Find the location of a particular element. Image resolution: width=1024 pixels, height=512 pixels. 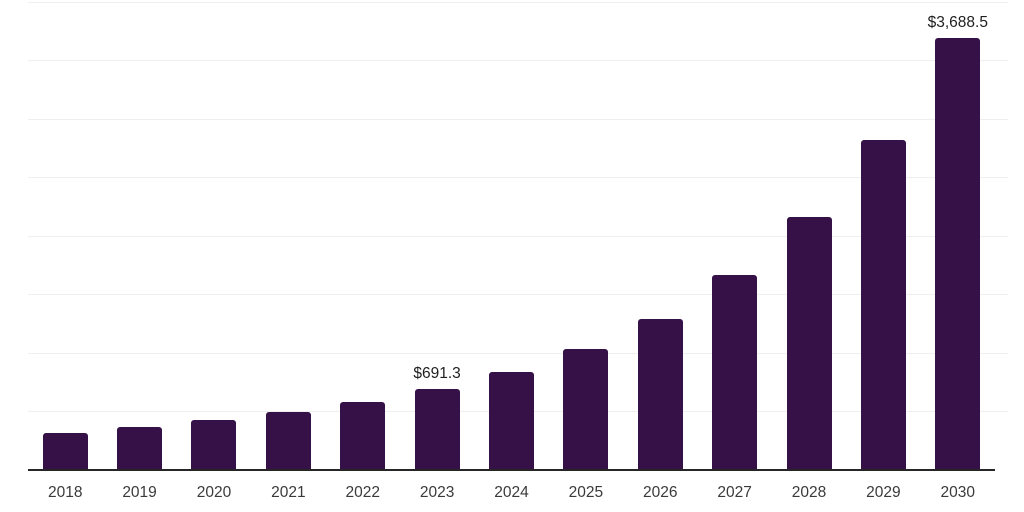

bar-2023 is located at coordinates (437, 429).